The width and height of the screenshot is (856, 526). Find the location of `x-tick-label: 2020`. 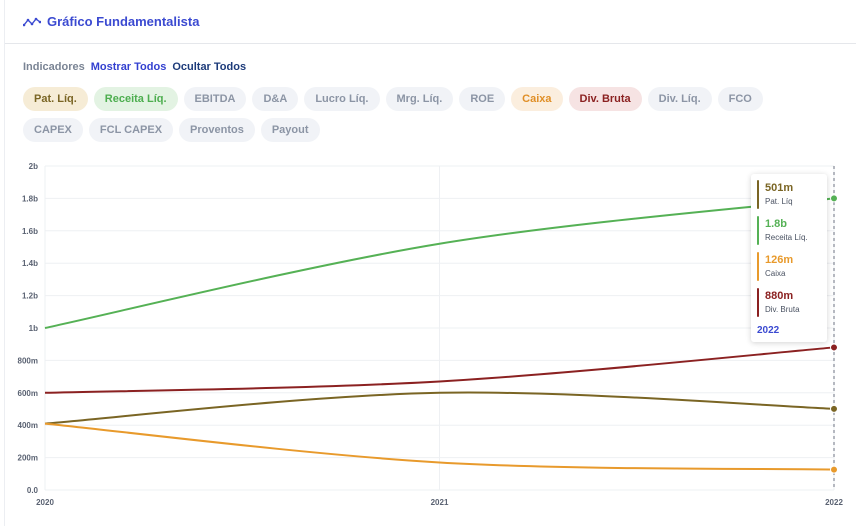

x-tick-label: 2020 is located at coordinates (45, 502).